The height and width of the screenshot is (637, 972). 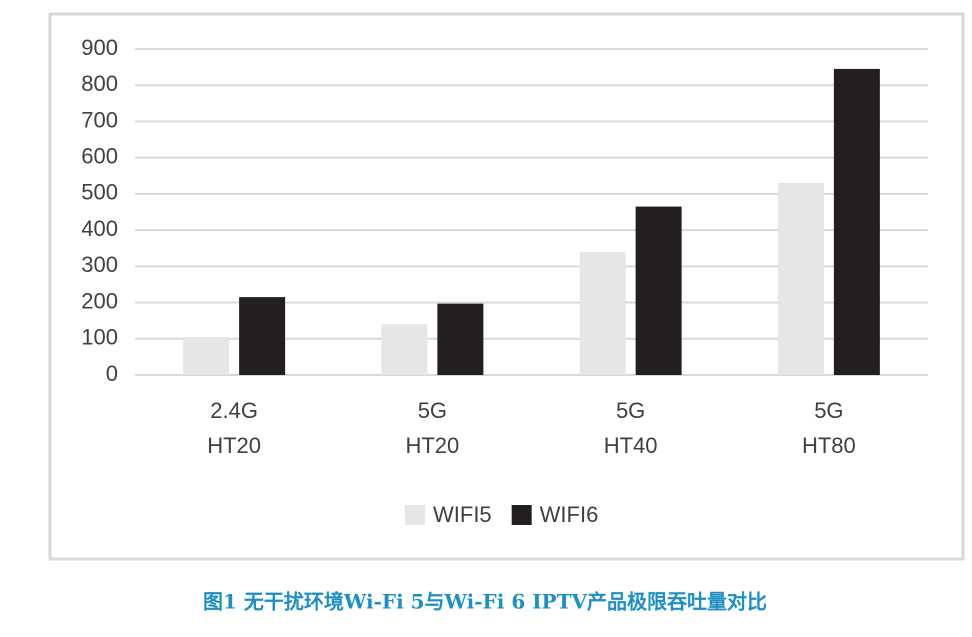 What do you see at coordinates (631, 445) in the screenshot?
I see `x-tick-label: HT40` at bounding box center [631, 445].